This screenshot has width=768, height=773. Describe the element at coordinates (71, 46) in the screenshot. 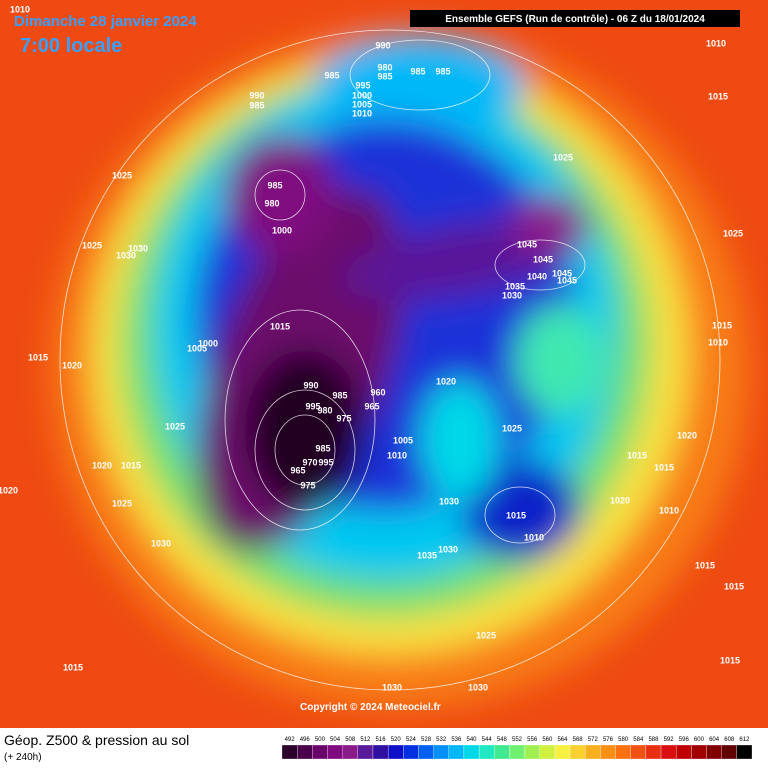

I see `time-title: 7:00 locale` at that location.